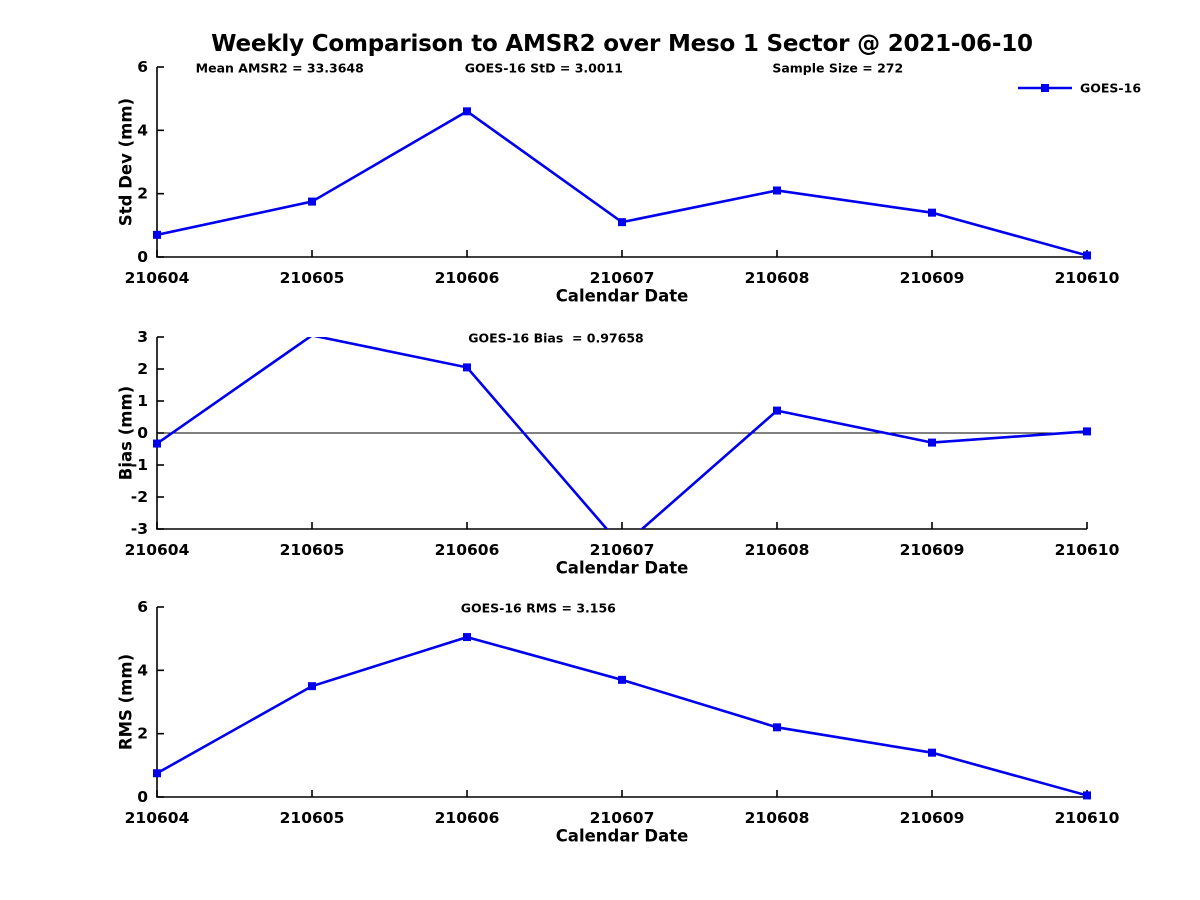  I want to click on y-axis-title: Std Dev (mm), so click(126, 162).